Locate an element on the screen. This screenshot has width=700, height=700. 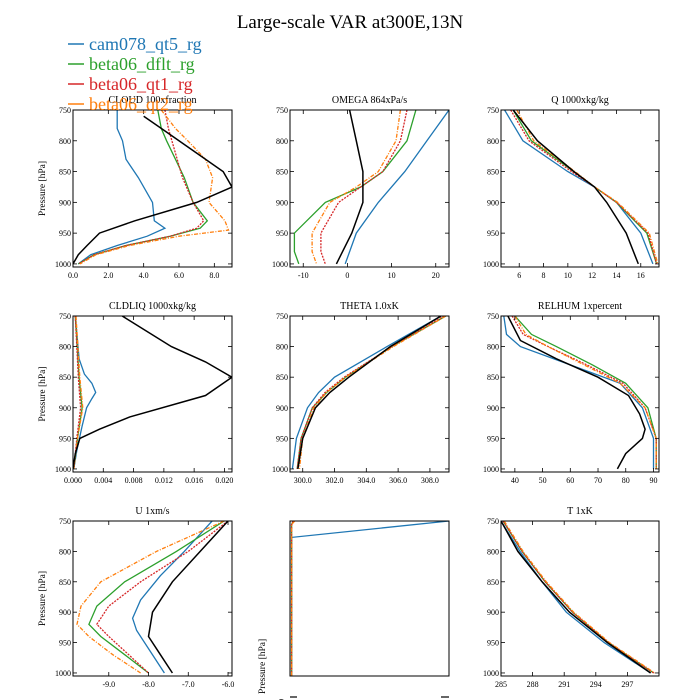
legend-item: cam078_qt5_rg is located at coordinates (135, 44).